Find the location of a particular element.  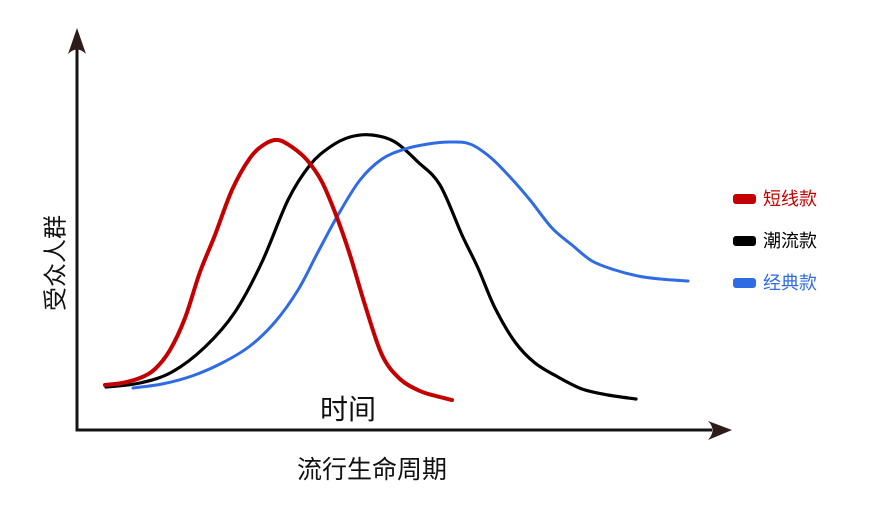

legend-label-classic: 经典款 is located at coordinates (790, 283).